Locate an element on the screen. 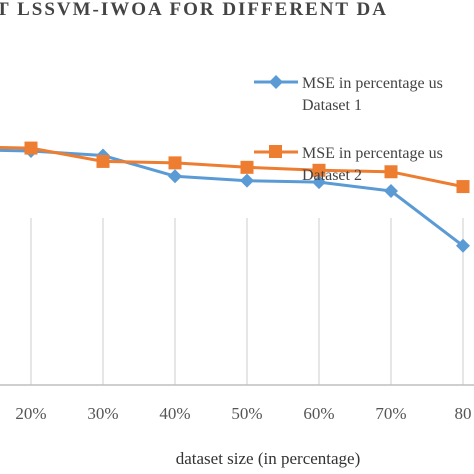  legend-label-dataset-1-line2: Dataset 1 is located at coordinates (332, 105).